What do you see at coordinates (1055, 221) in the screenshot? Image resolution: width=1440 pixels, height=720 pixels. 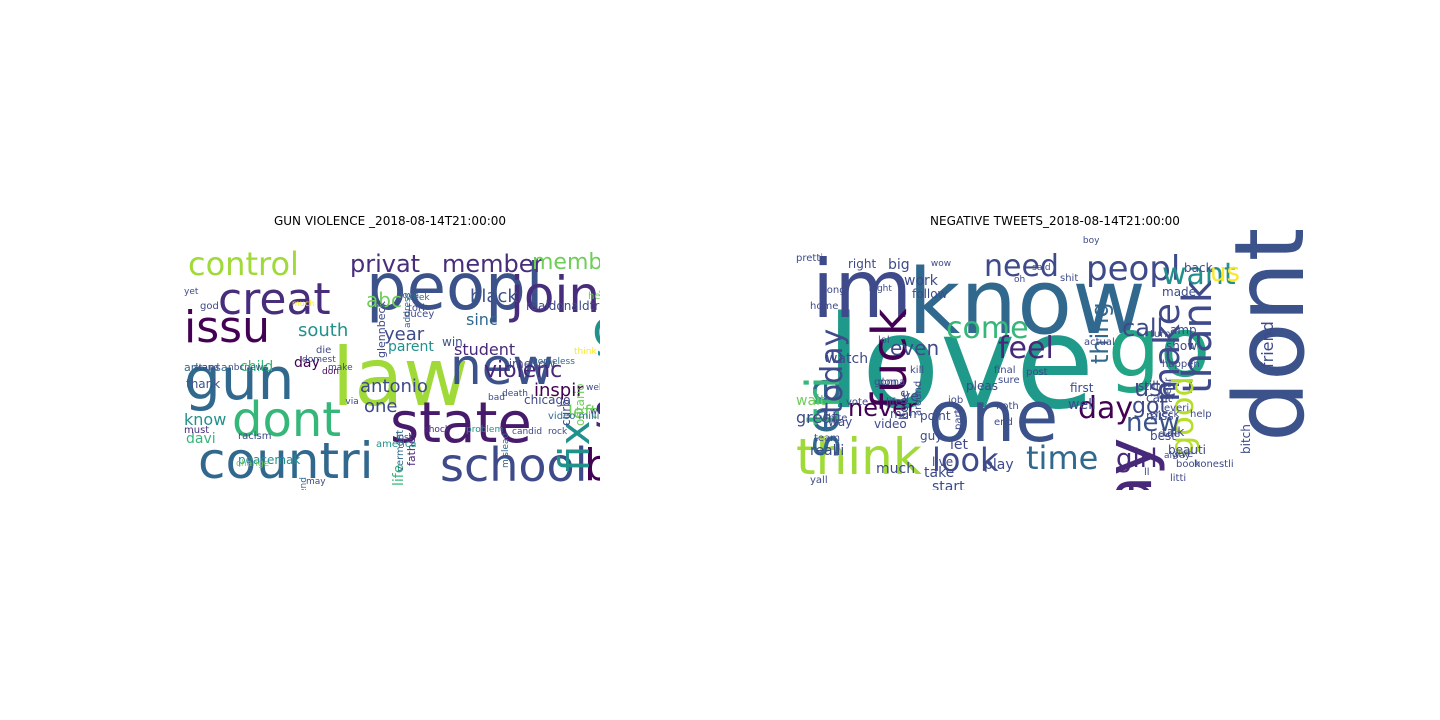 I see `panel-title: NEGATIVE TWEETS_2018-08-14T21:00:00` at bounding box center [1055, 221].